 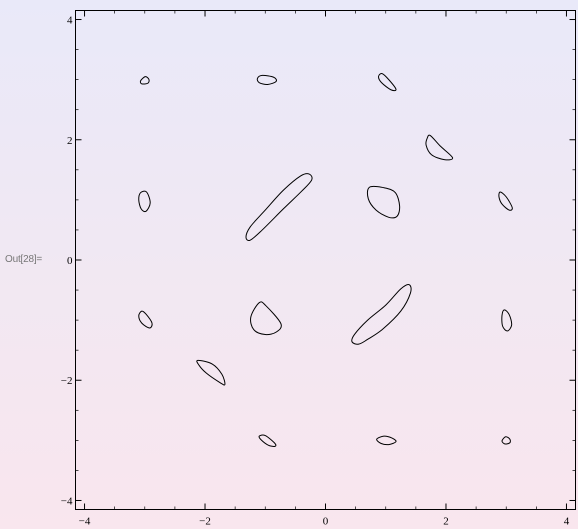 What do you see at coordinates (70, 141) in the screenshot?
I see `y-tick-label: 2` at bounding box center [70, 141].